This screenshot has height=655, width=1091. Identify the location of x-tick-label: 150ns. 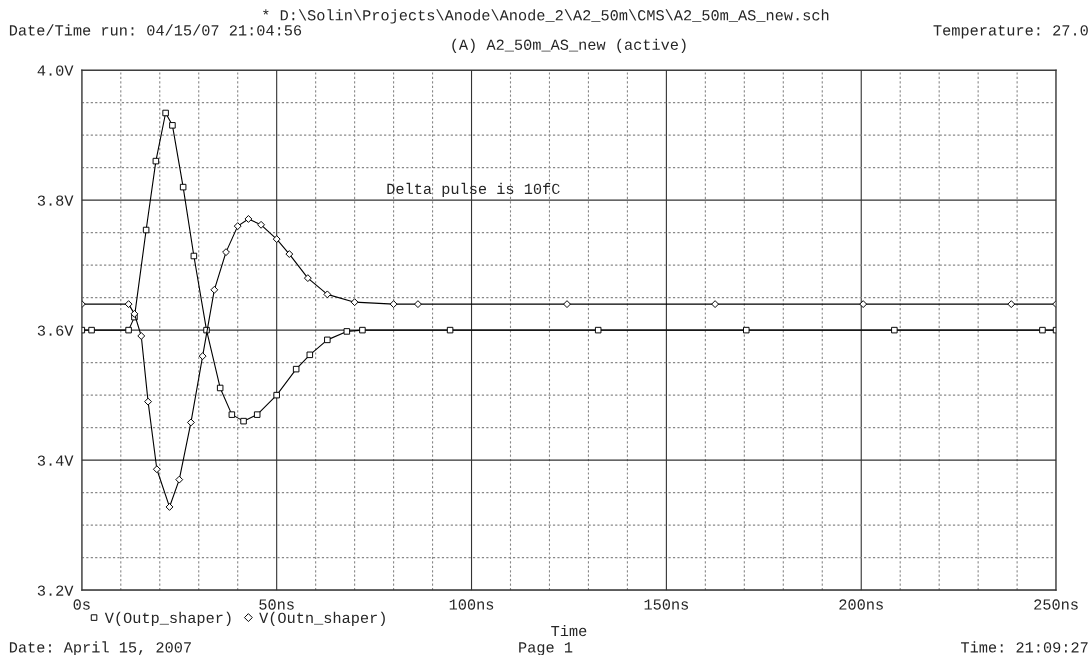
(666, 604).